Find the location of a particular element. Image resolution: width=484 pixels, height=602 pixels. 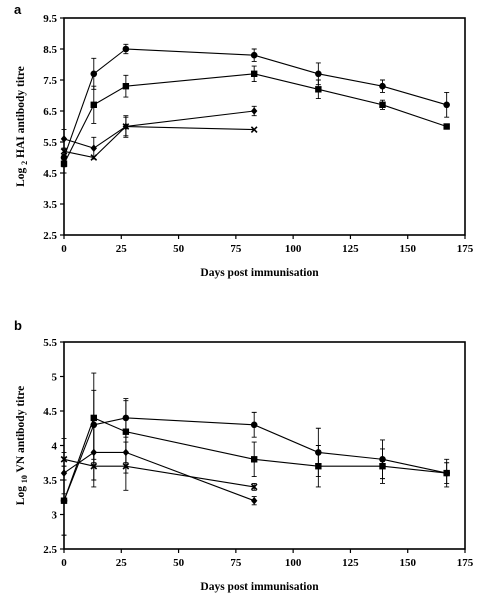

panel-a-y-axis-title: Log 2 HAI antibody titre is located at coordinates (22, 126).